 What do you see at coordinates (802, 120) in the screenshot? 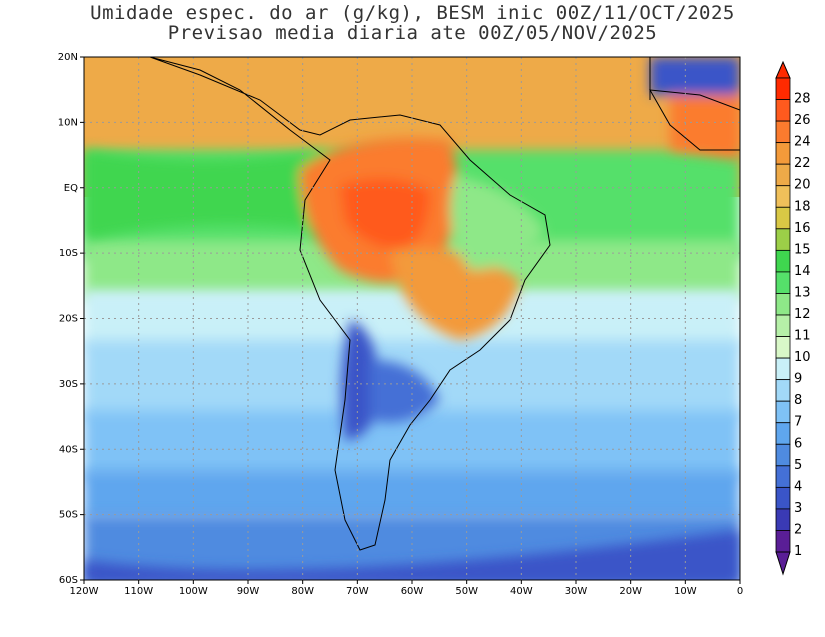
I see `colorbar-label: 26` at bounding box center [802, 120].